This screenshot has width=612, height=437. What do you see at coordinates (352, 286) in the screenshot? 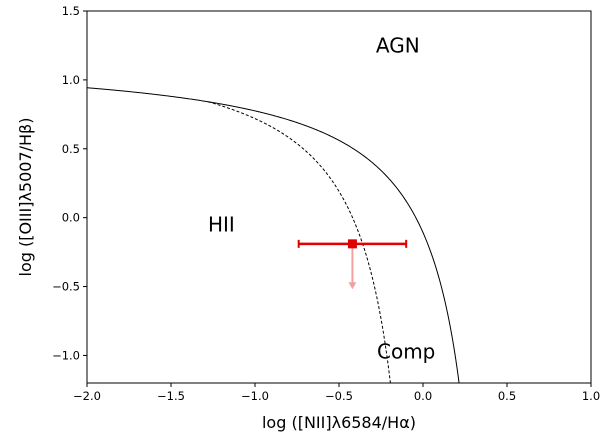
I see `upper-limit-arrow-head` at bounding box center [352, 286].